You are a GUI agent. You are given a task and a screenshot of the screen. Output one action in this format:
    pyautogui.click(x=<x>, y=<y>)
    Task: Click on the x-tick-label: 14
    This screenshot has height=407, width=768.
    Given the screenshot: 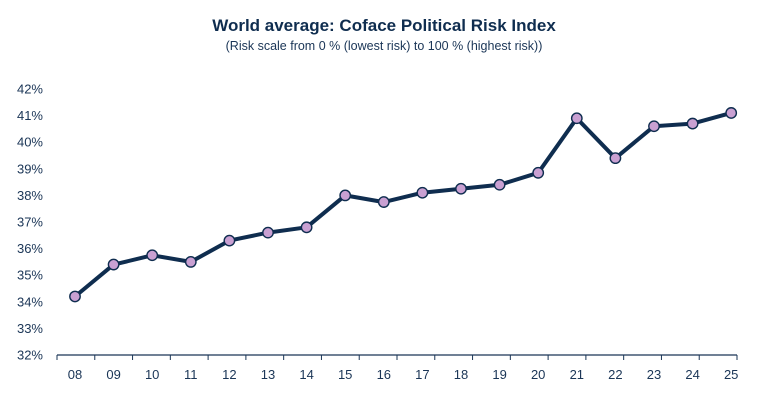 What is the action you would take?
    pyautogui.click(x=306, y=374)
    